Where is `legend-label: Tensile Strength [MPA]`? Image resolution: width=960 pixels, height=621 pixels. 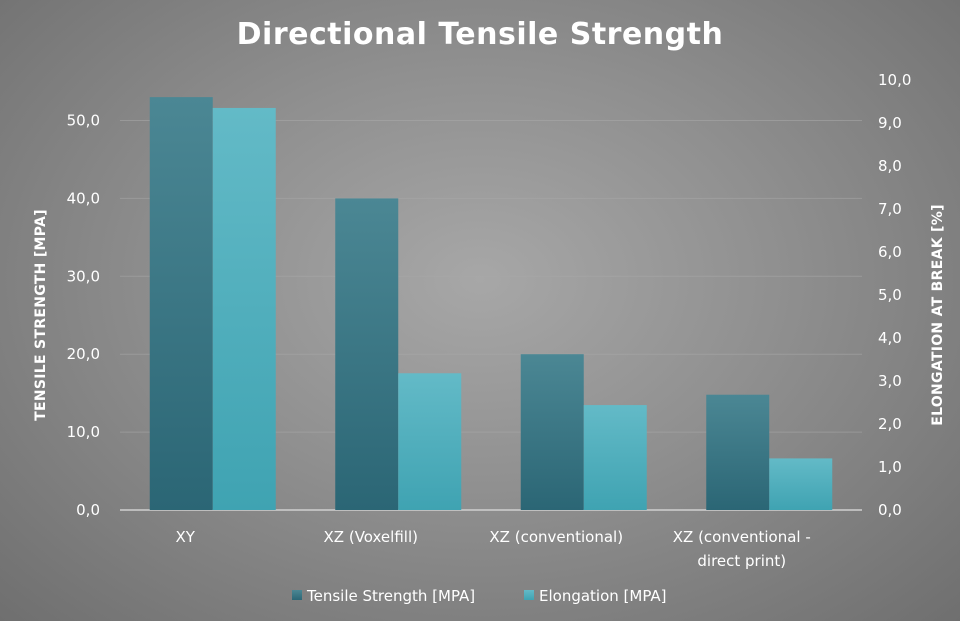 legend-label: Tensile Strength [MPA] is located at coordinates (390, 596).